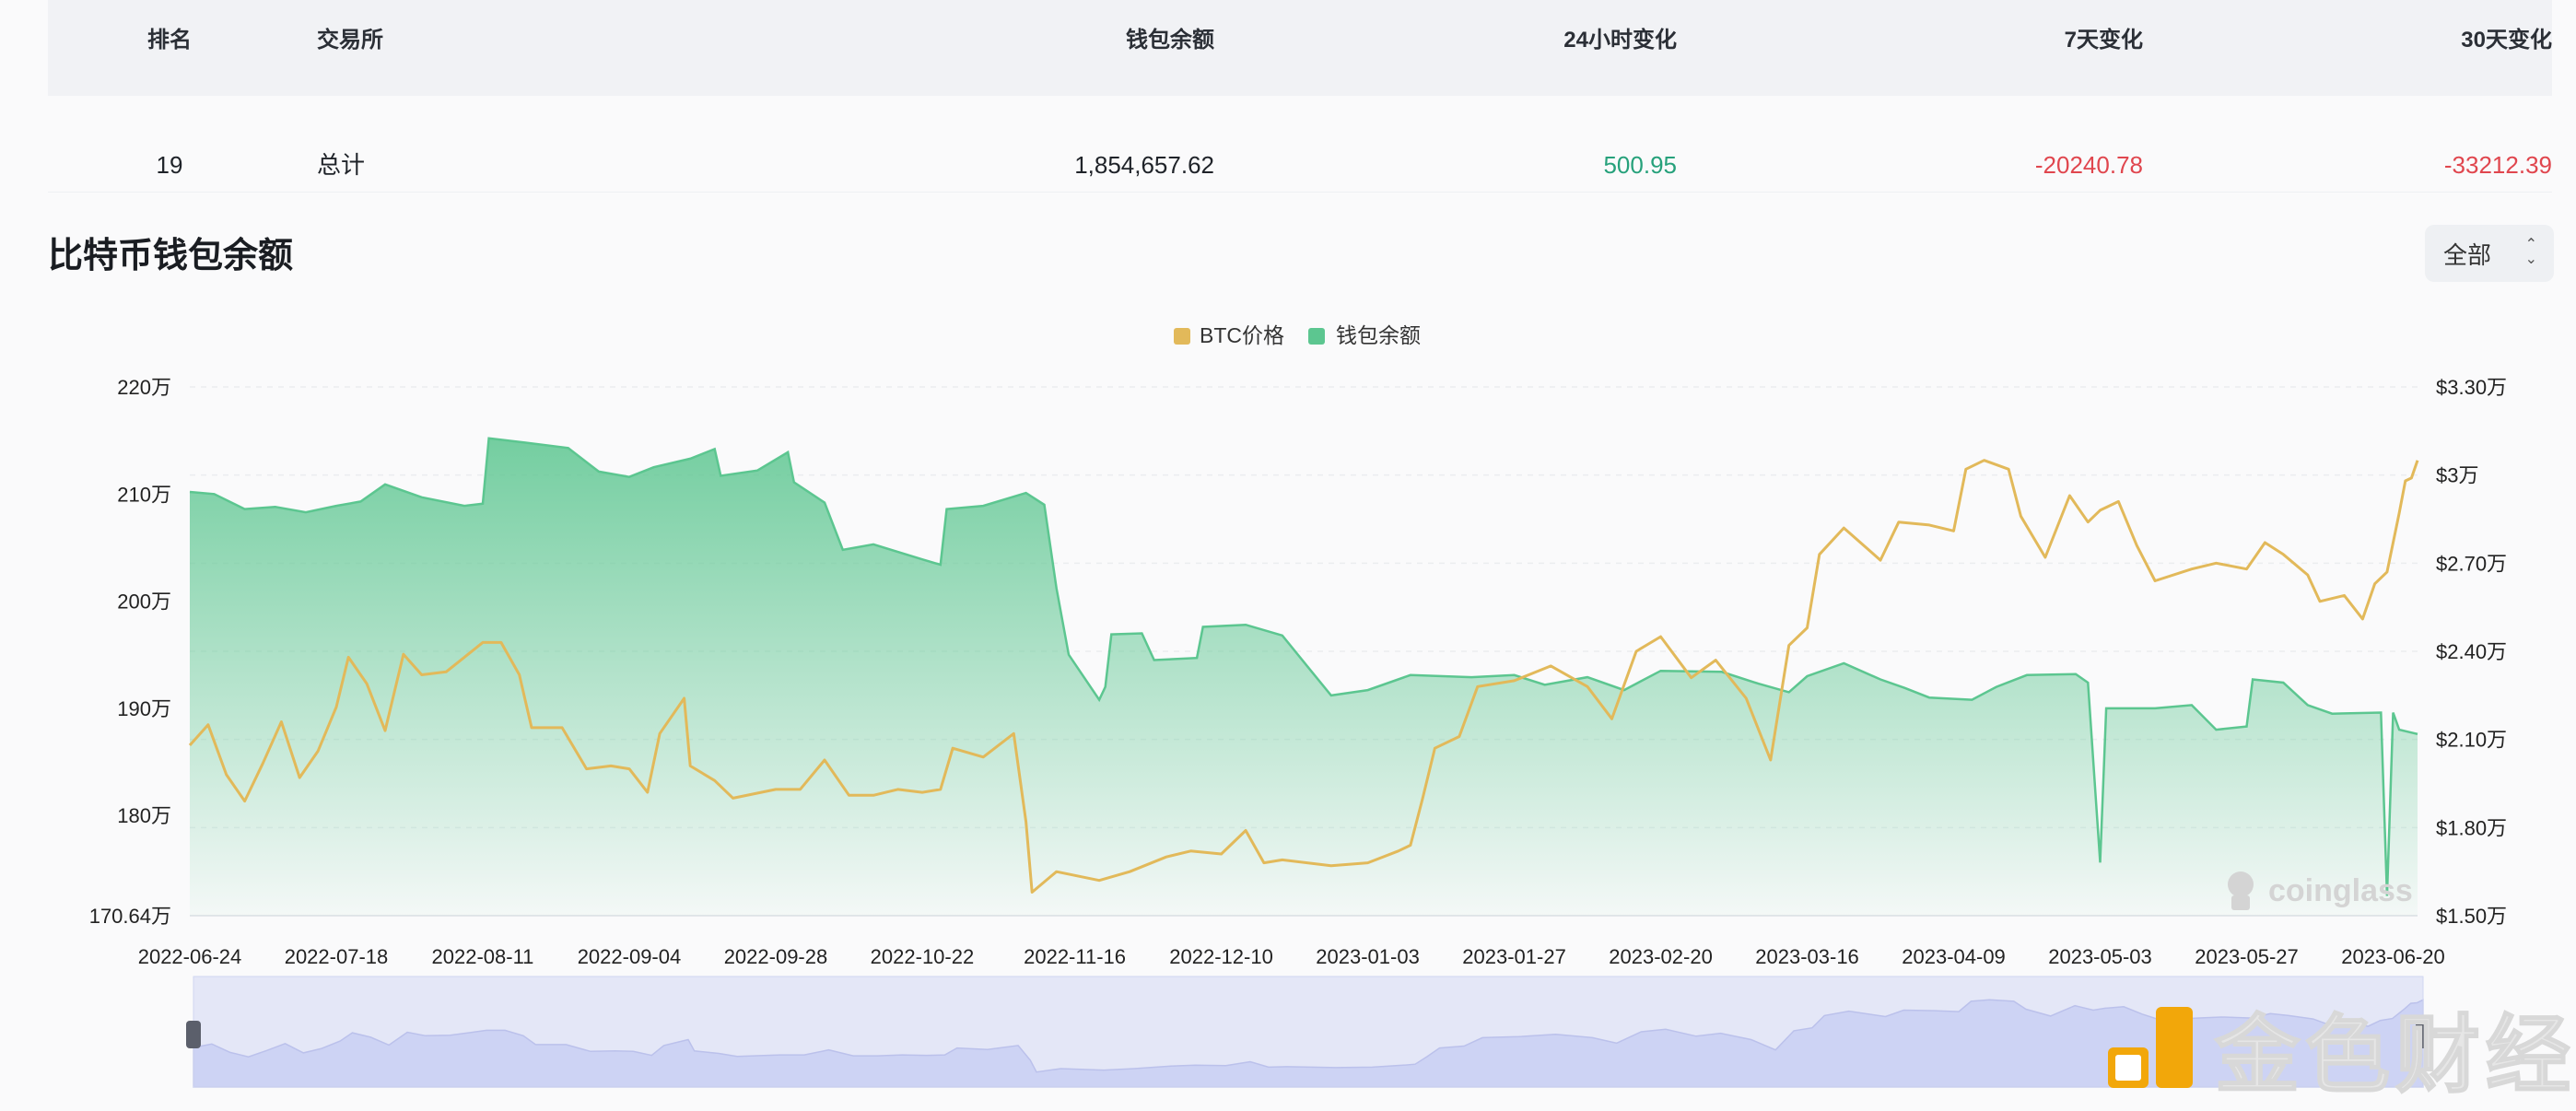 The height and width of the screenshot is (1111, 2576). What do you see at coordinates (144, 708) in the screenshot?
I see `y-left-tick-label: 190万` at bounding box center [144, 708].